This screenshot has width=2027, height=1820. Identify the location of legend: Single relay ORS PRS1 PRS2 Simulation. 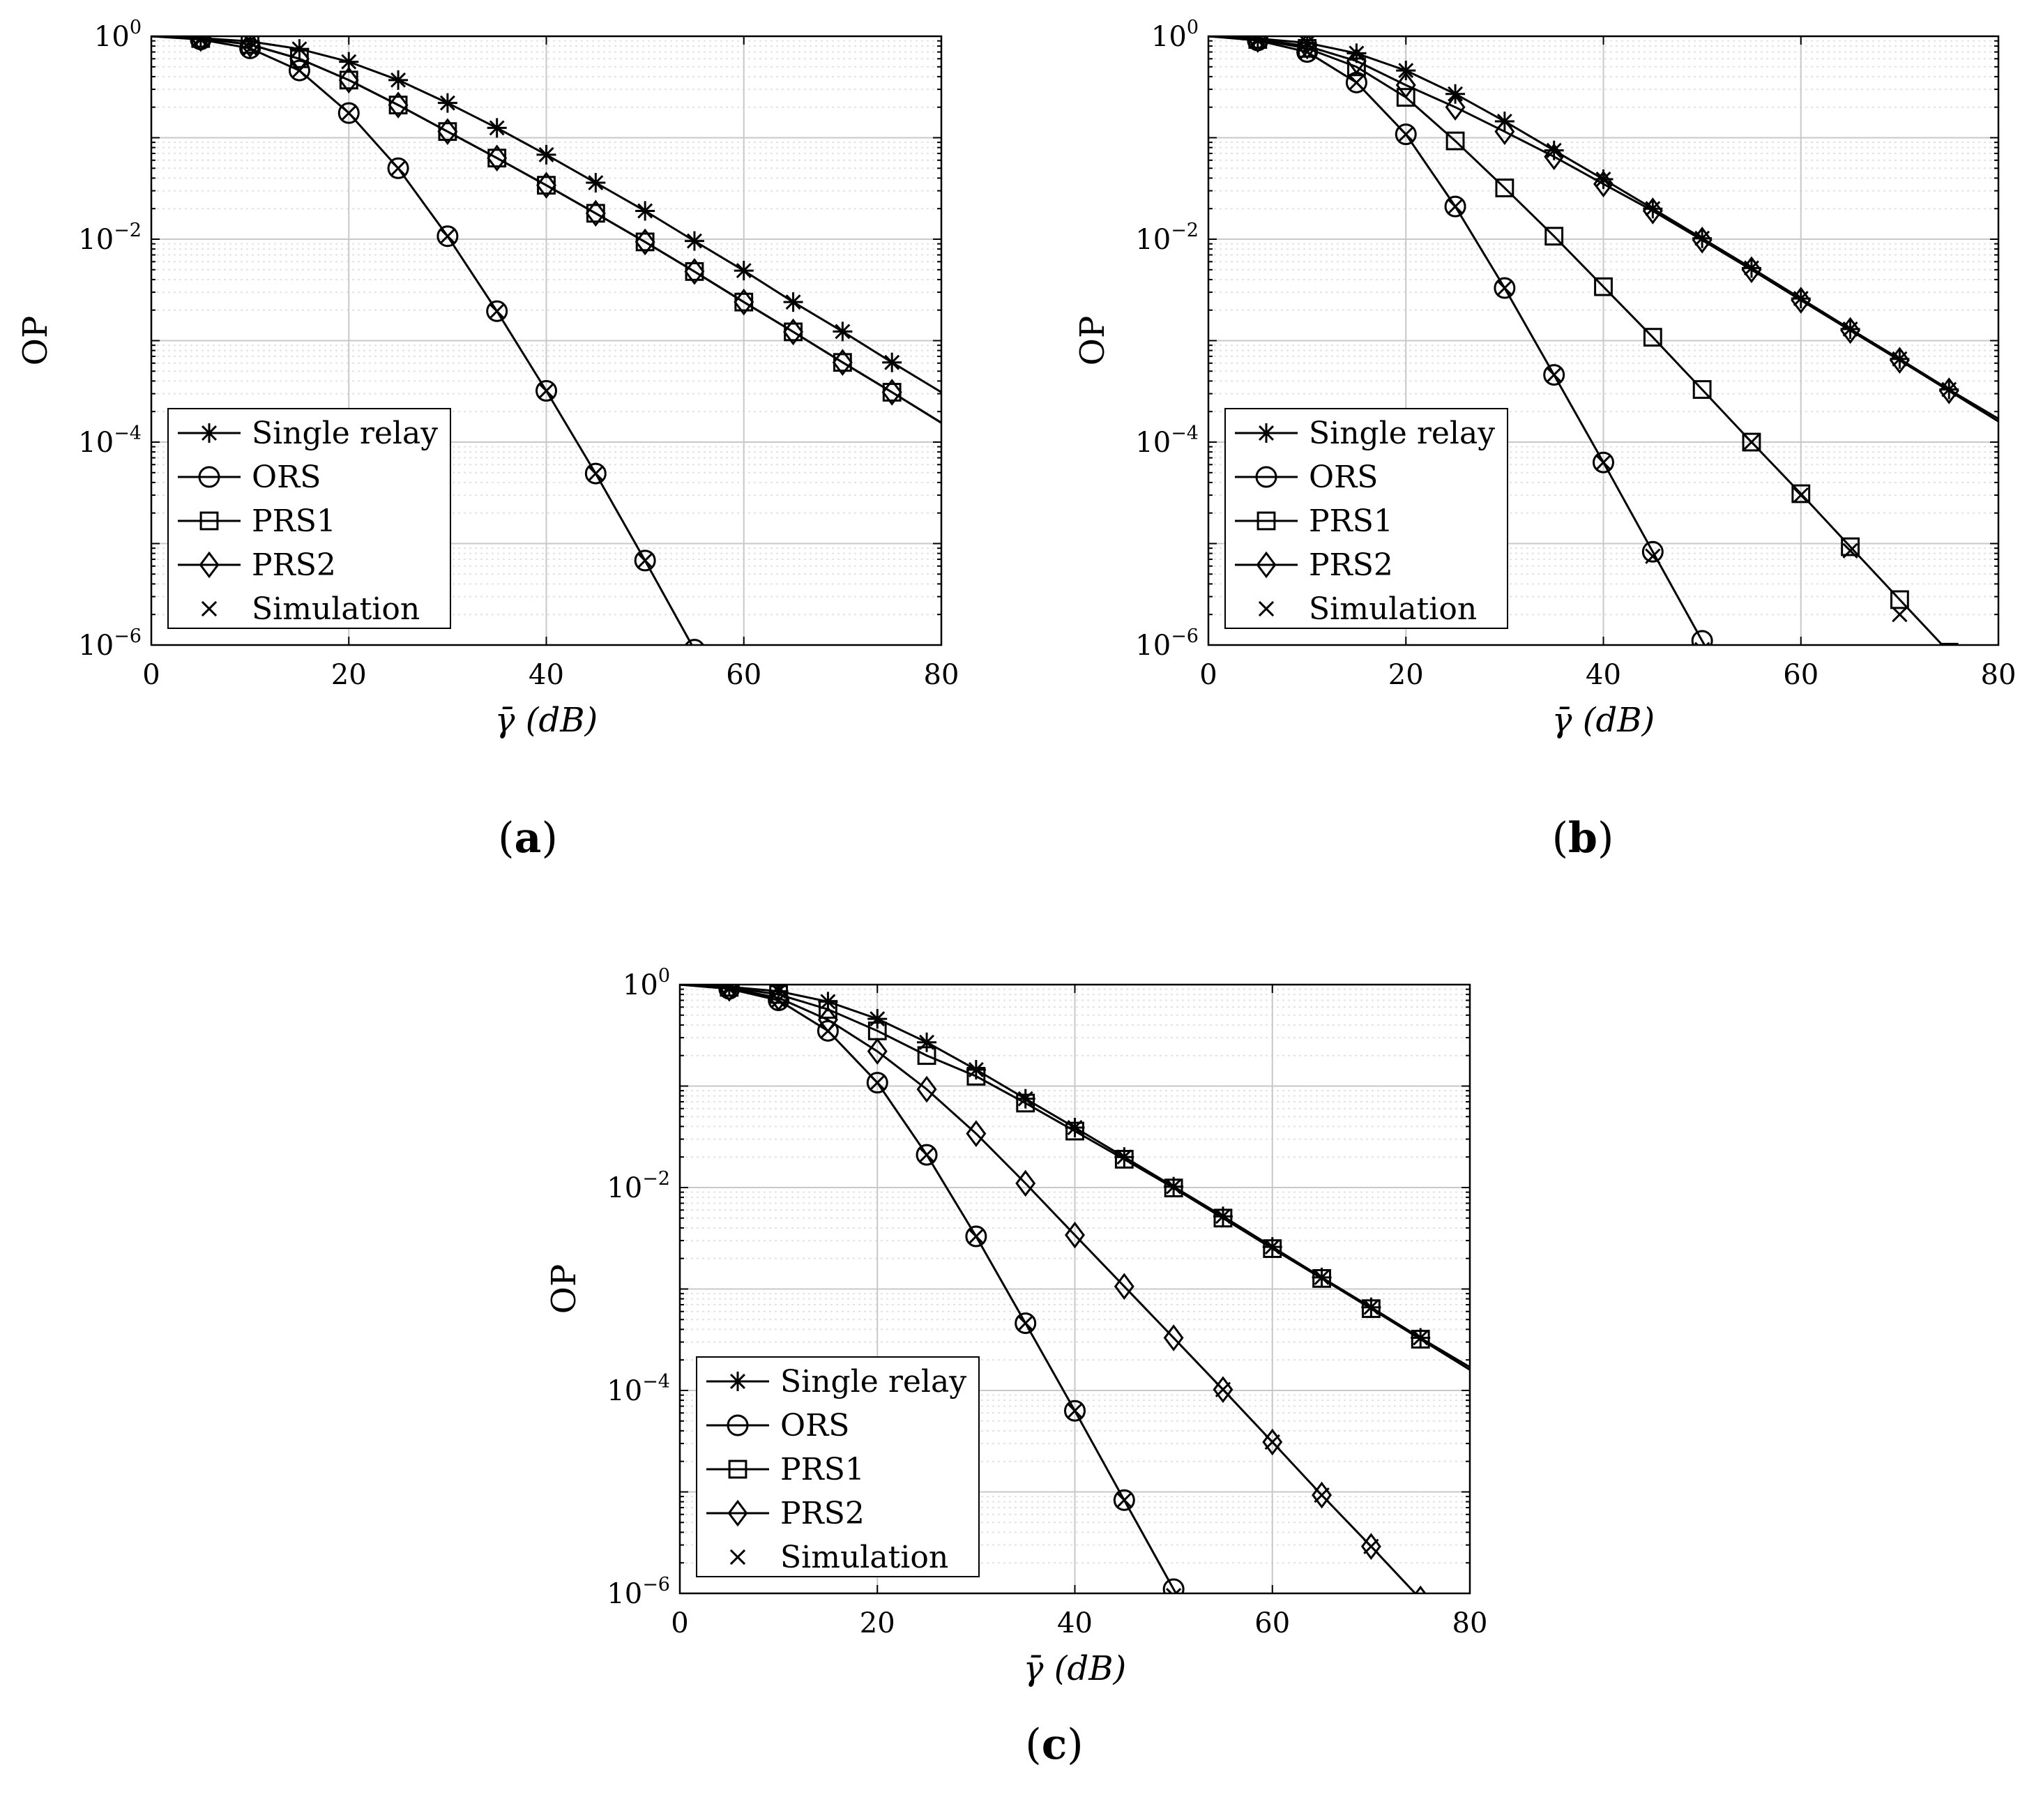
(1366, 518).